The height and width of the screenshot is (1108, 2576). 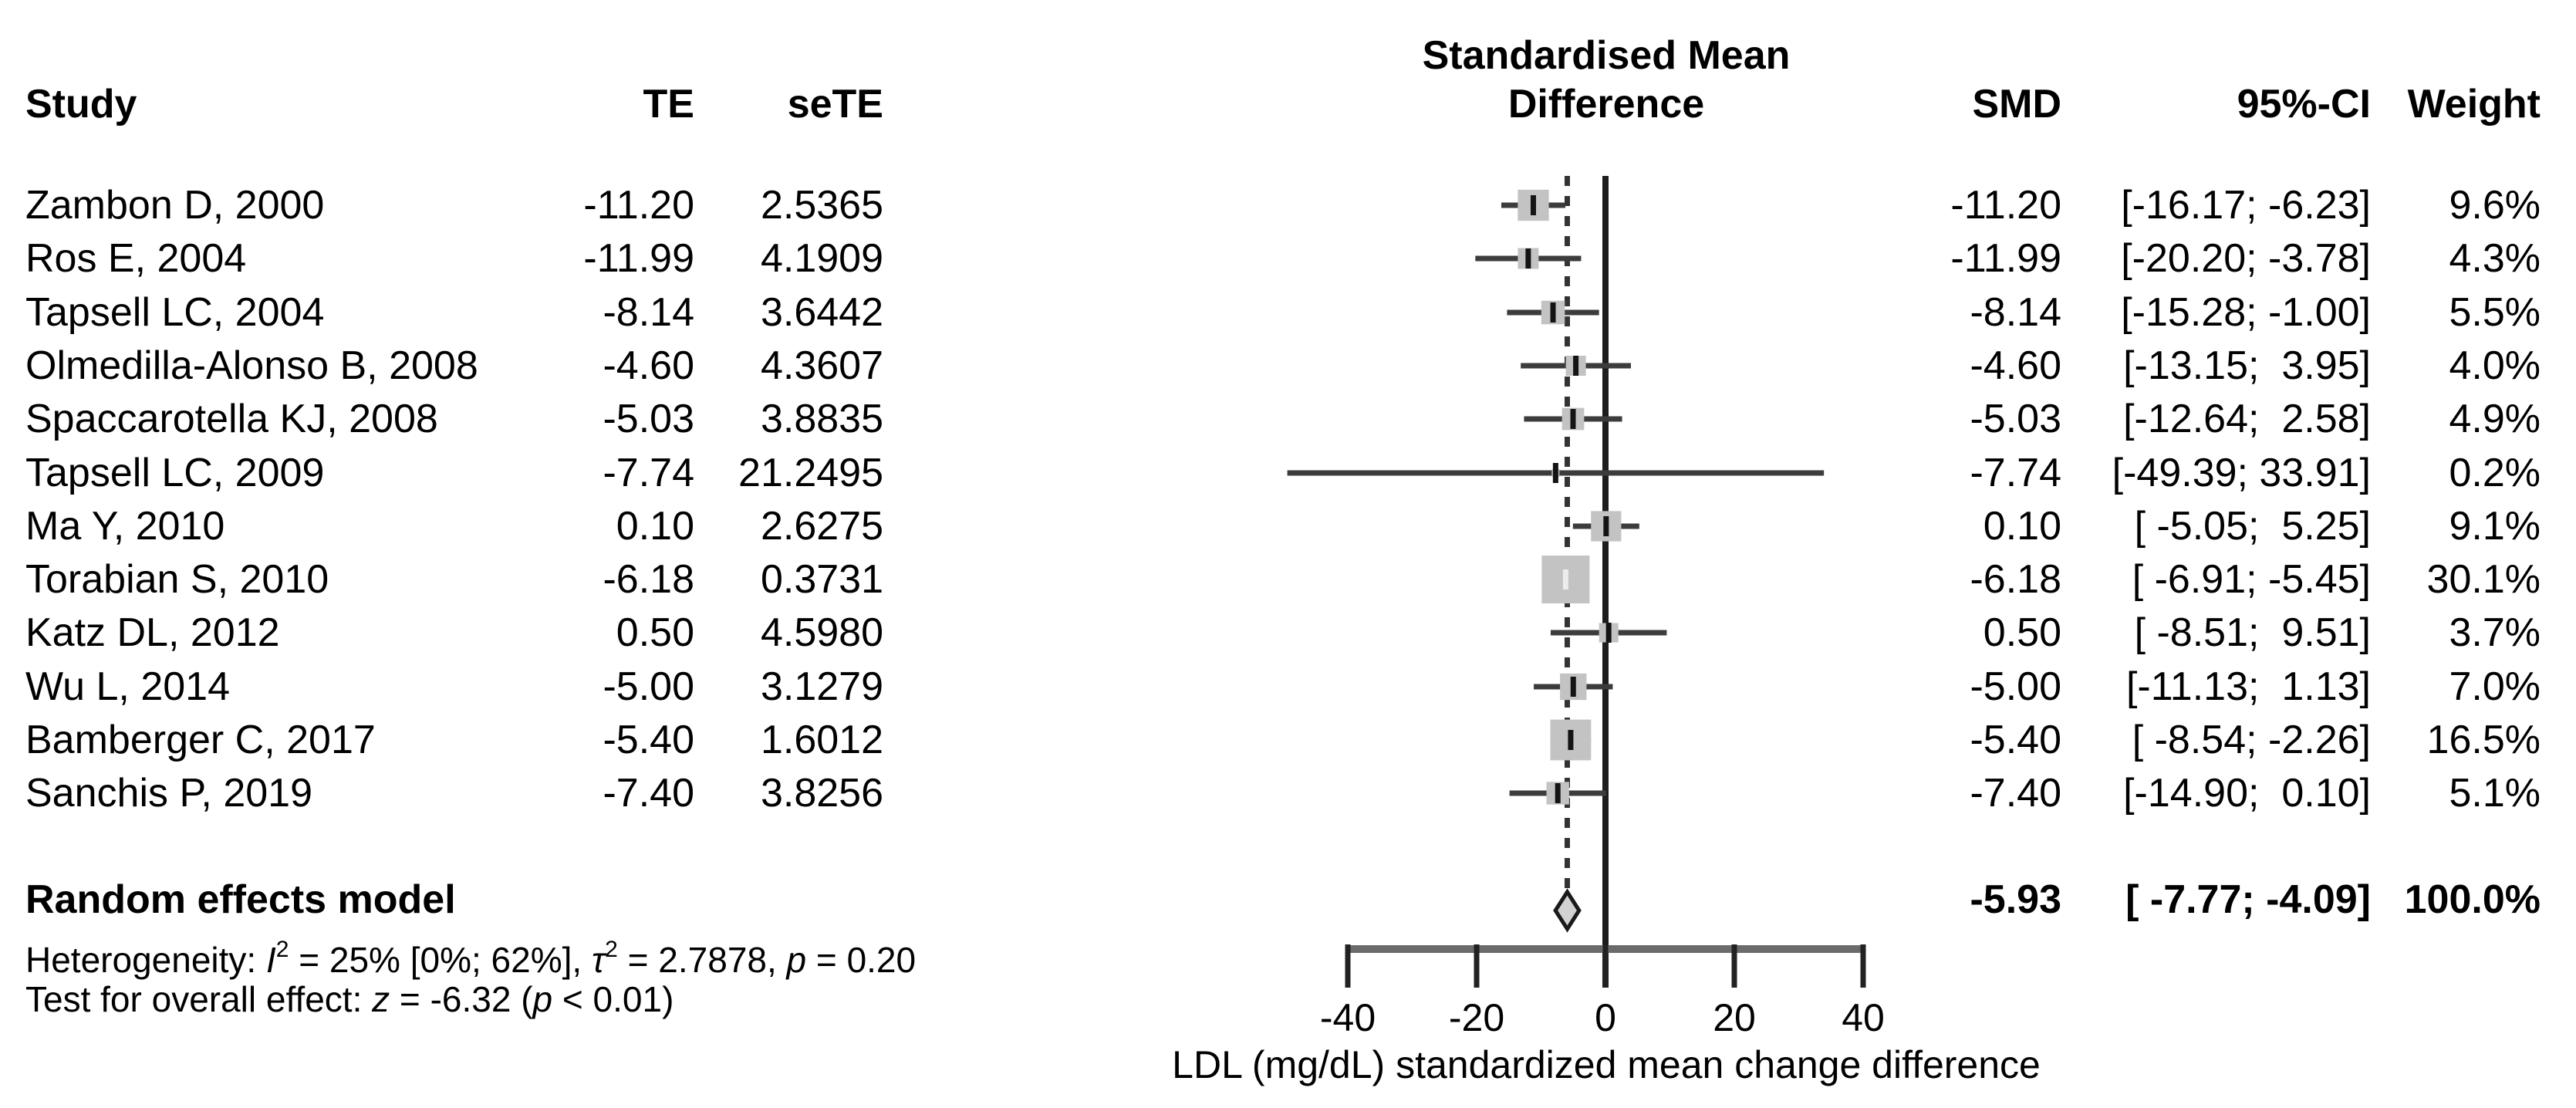 What do you see at coordinates (668, 104) in the screenshot?
I see `column-header-te: TE` at bounding box center [668, 104].